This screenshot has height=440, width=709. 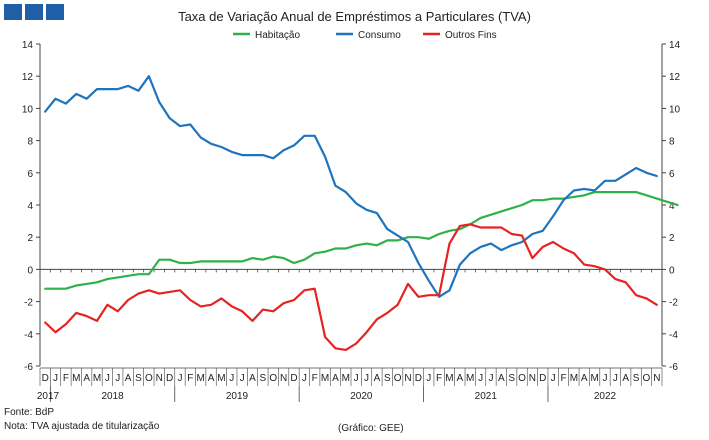 I want to click on y-tick-label-right: 4, so click(x=672, y=206).